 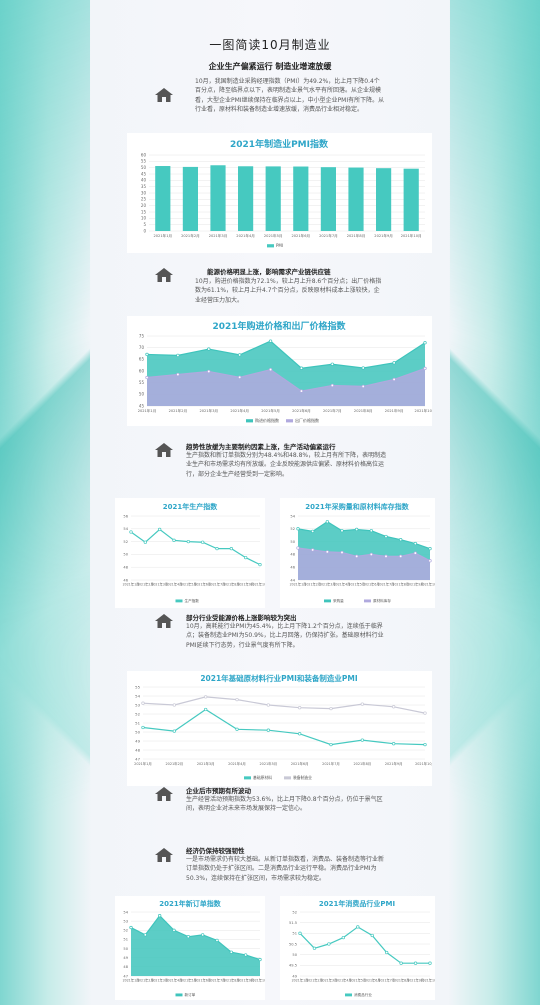 I want to click on y-tick-label: 54, so click(x=292, y=516).